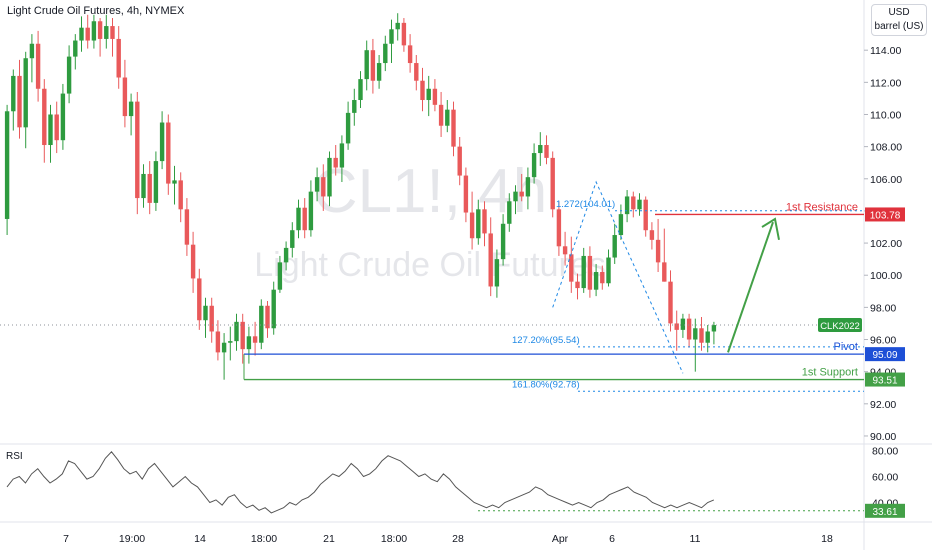 The height and width of the screenshot is (550, 932). Describe the element at coordinates (883, 308) in the screenshot. I see `price-tick-label: 98.00` at that location.